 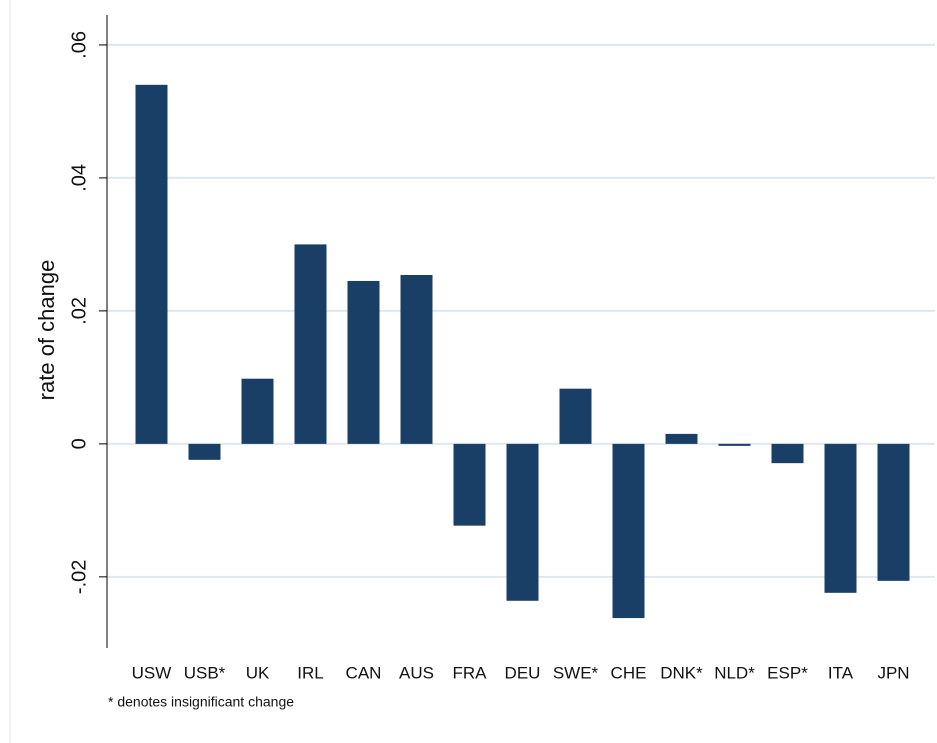 What do you see at coordinates (79, 178) in the screenshot?
I see `y-tick-label: .04` at bounding box center [79, 178].